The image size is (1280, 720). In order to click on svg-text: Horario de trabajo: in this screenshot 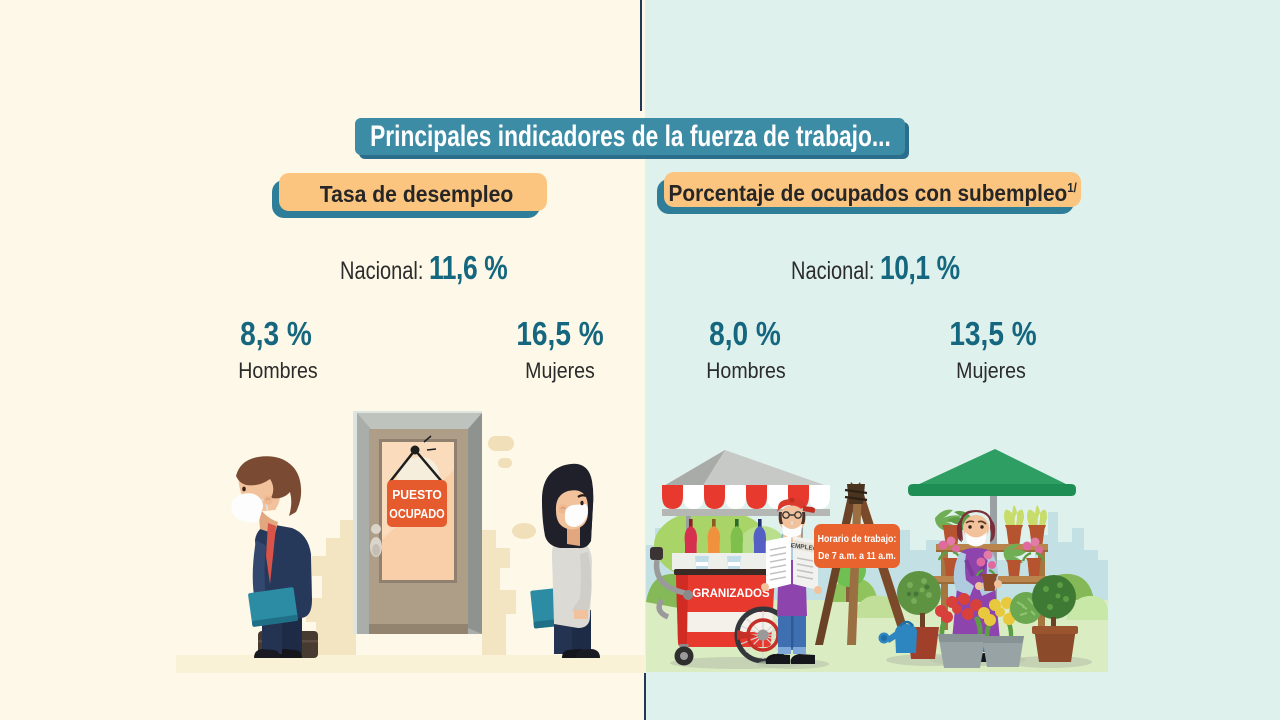, I will do `click(857, 538)`.